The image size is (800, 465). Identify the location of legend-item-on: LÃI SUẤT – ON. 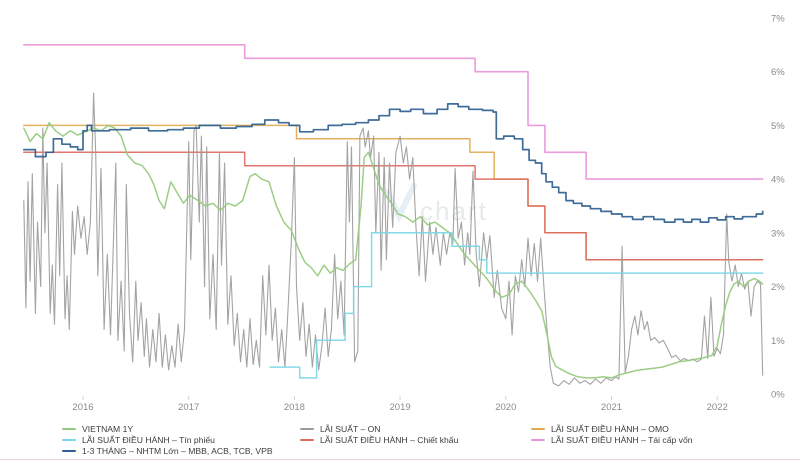
(379, 428).